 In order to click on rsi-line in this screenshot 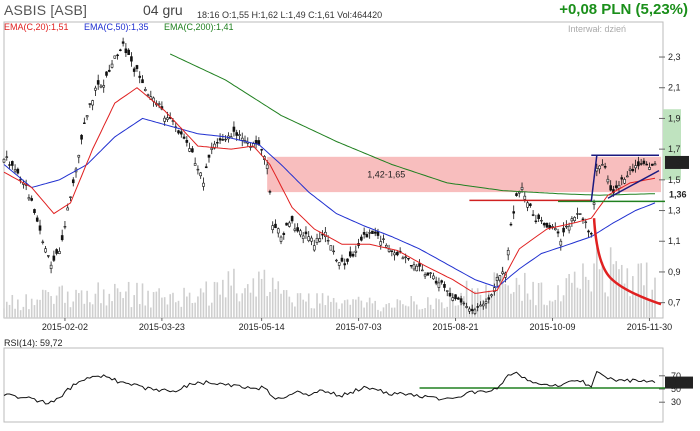, I will do `click(329, 387)`.